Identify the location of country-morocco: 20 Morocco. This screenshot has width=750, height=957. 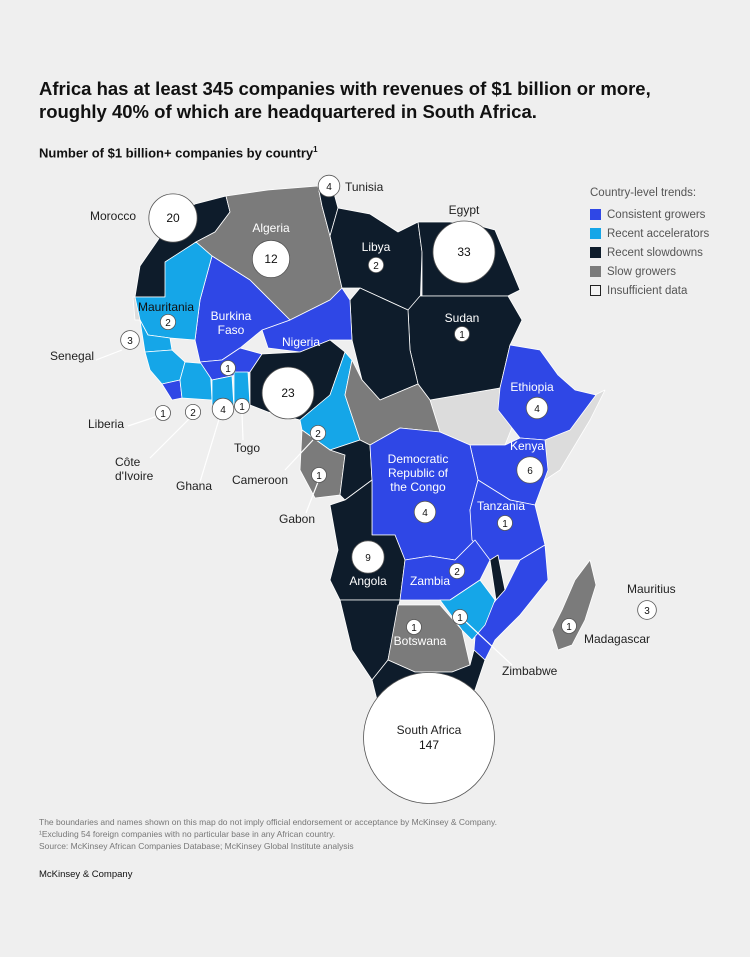
(144, 218).